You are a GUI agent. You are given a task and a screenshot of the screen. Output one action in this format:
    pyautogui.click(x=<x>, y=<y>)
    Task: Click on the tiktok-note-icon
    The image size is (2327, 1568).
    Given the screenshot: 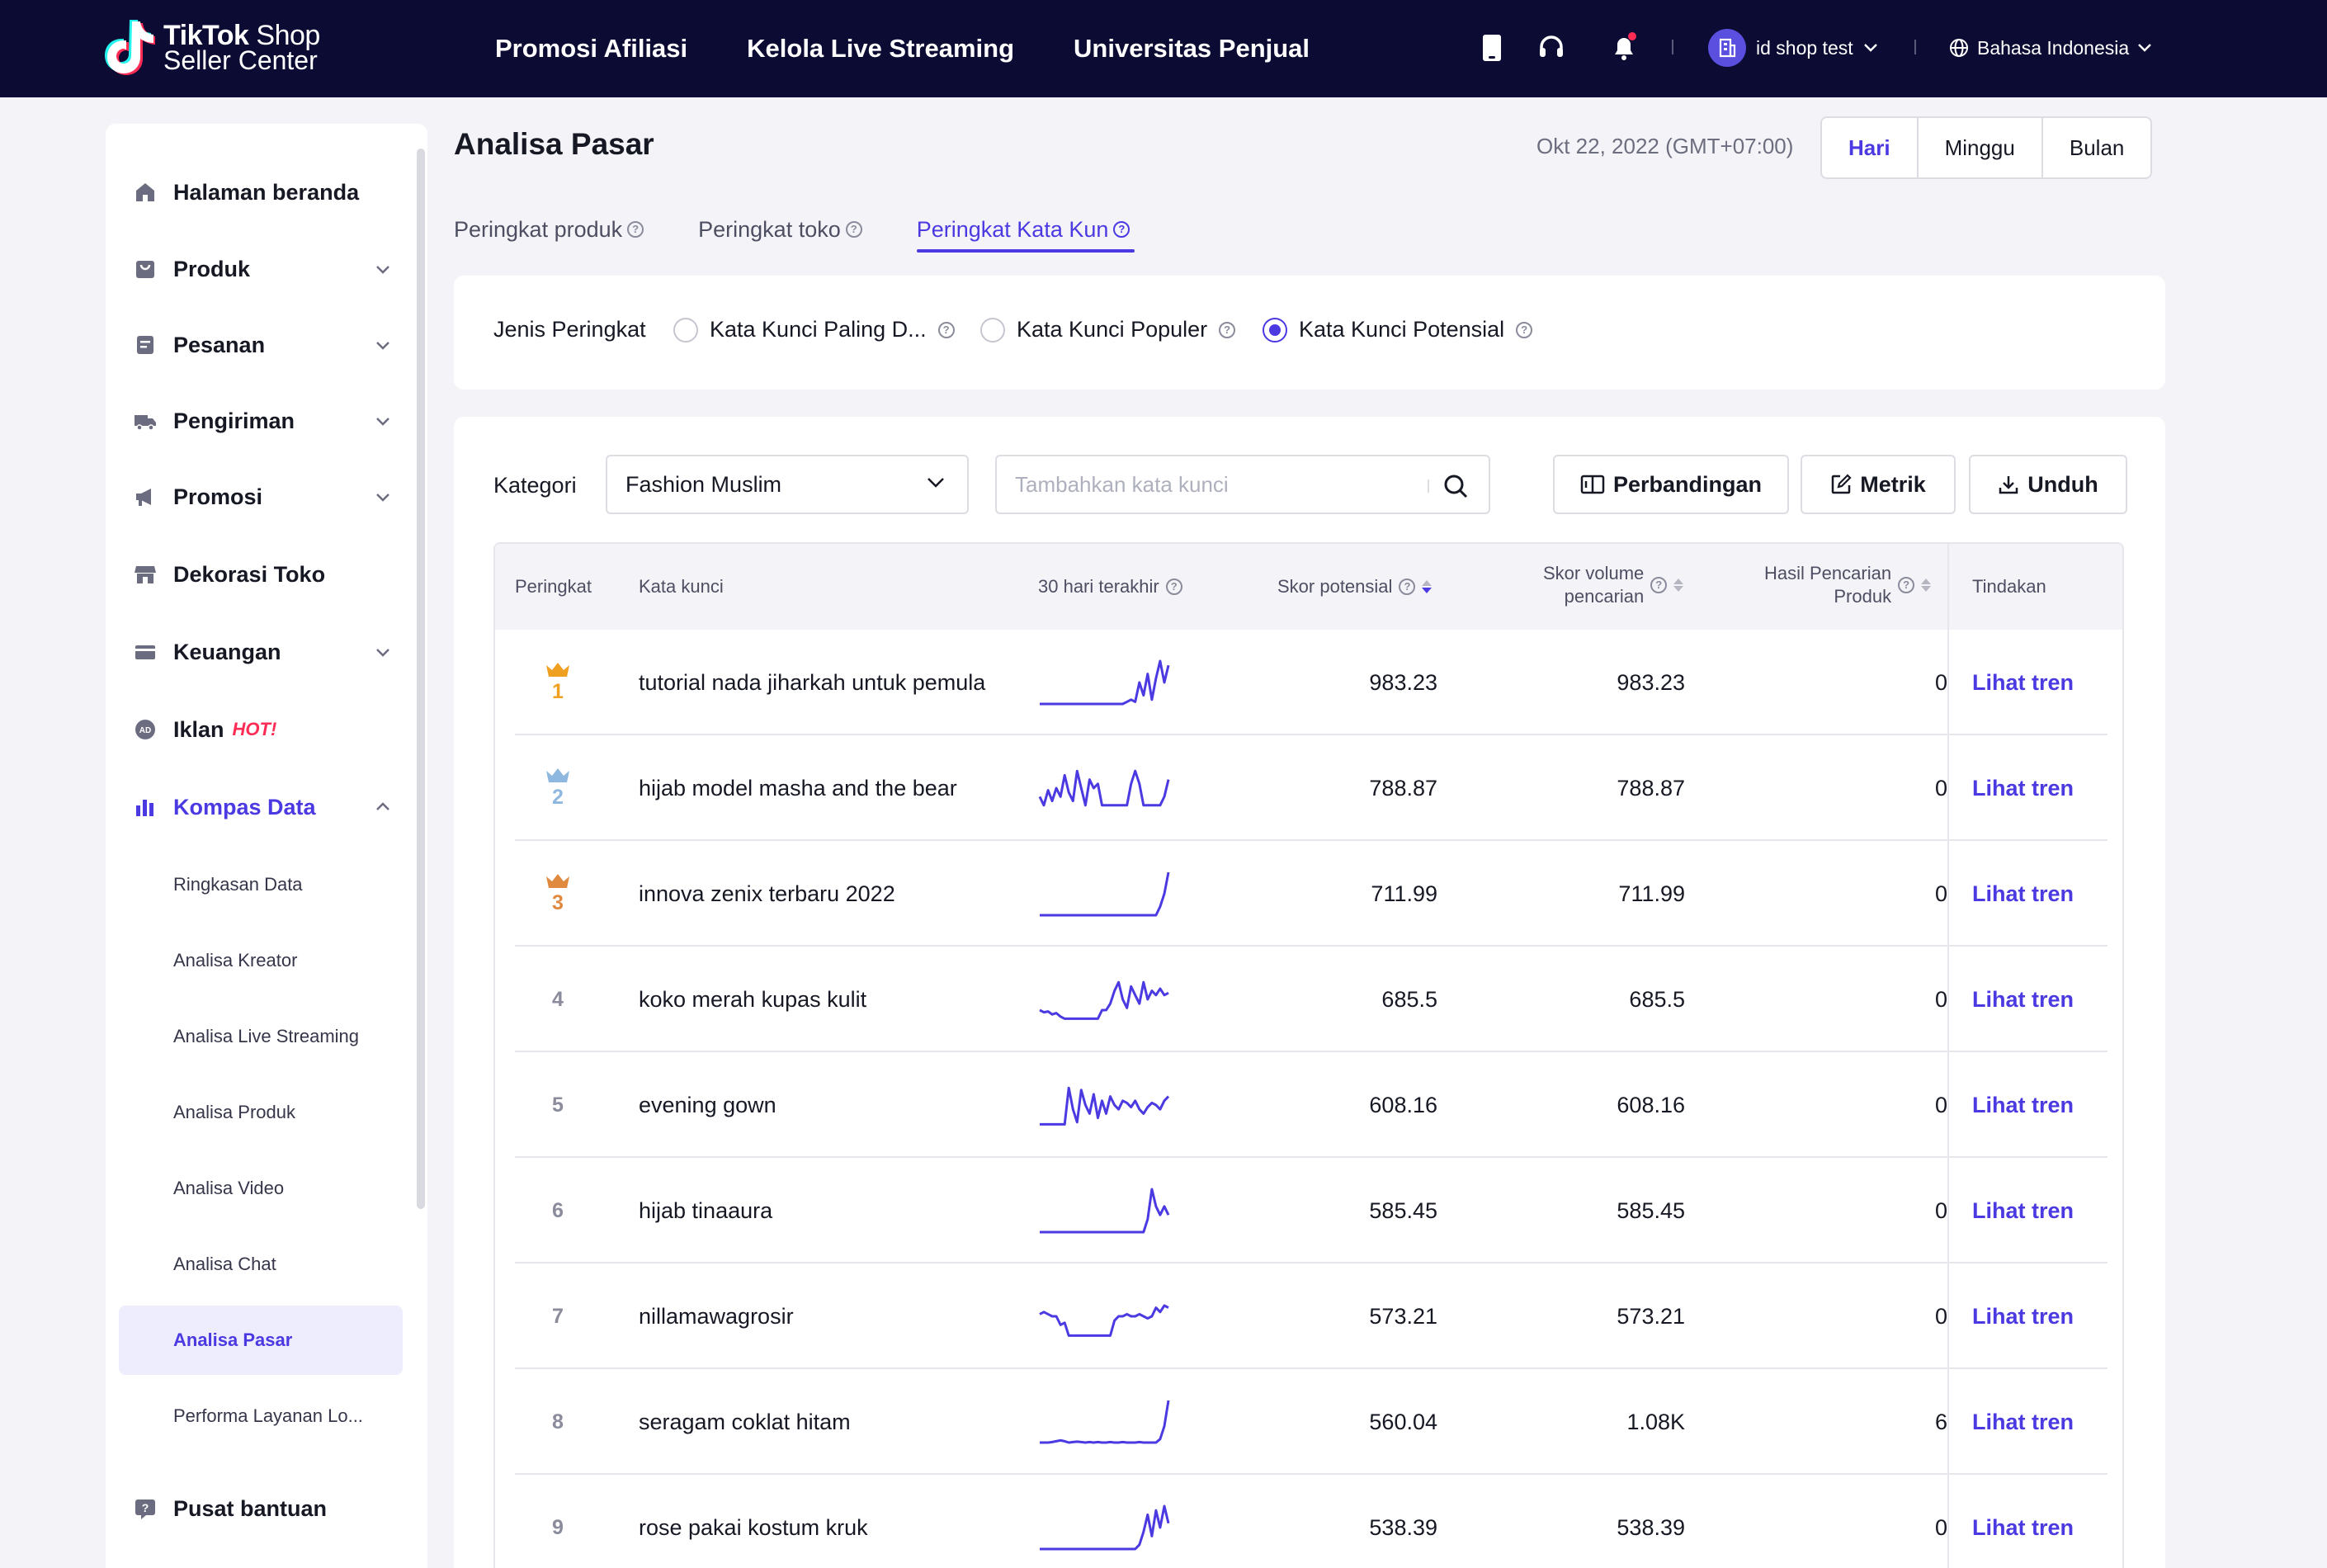 What is the action you would take?
    pyautogui.click(x=130, y=48)
    